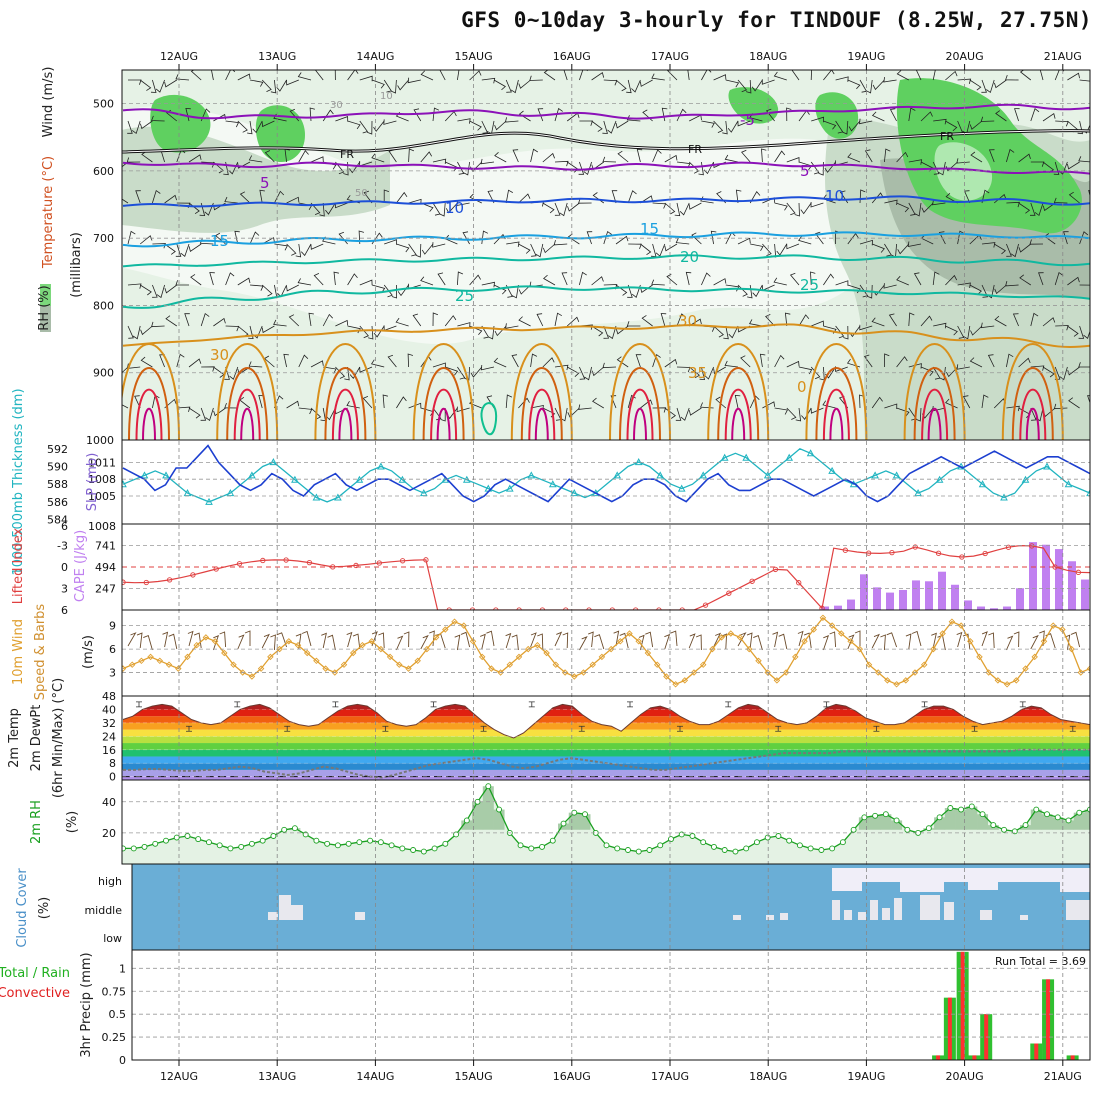 The width and height of the screenshot is (1100, 1100). I want to click on stability-data, so click(606, 576).